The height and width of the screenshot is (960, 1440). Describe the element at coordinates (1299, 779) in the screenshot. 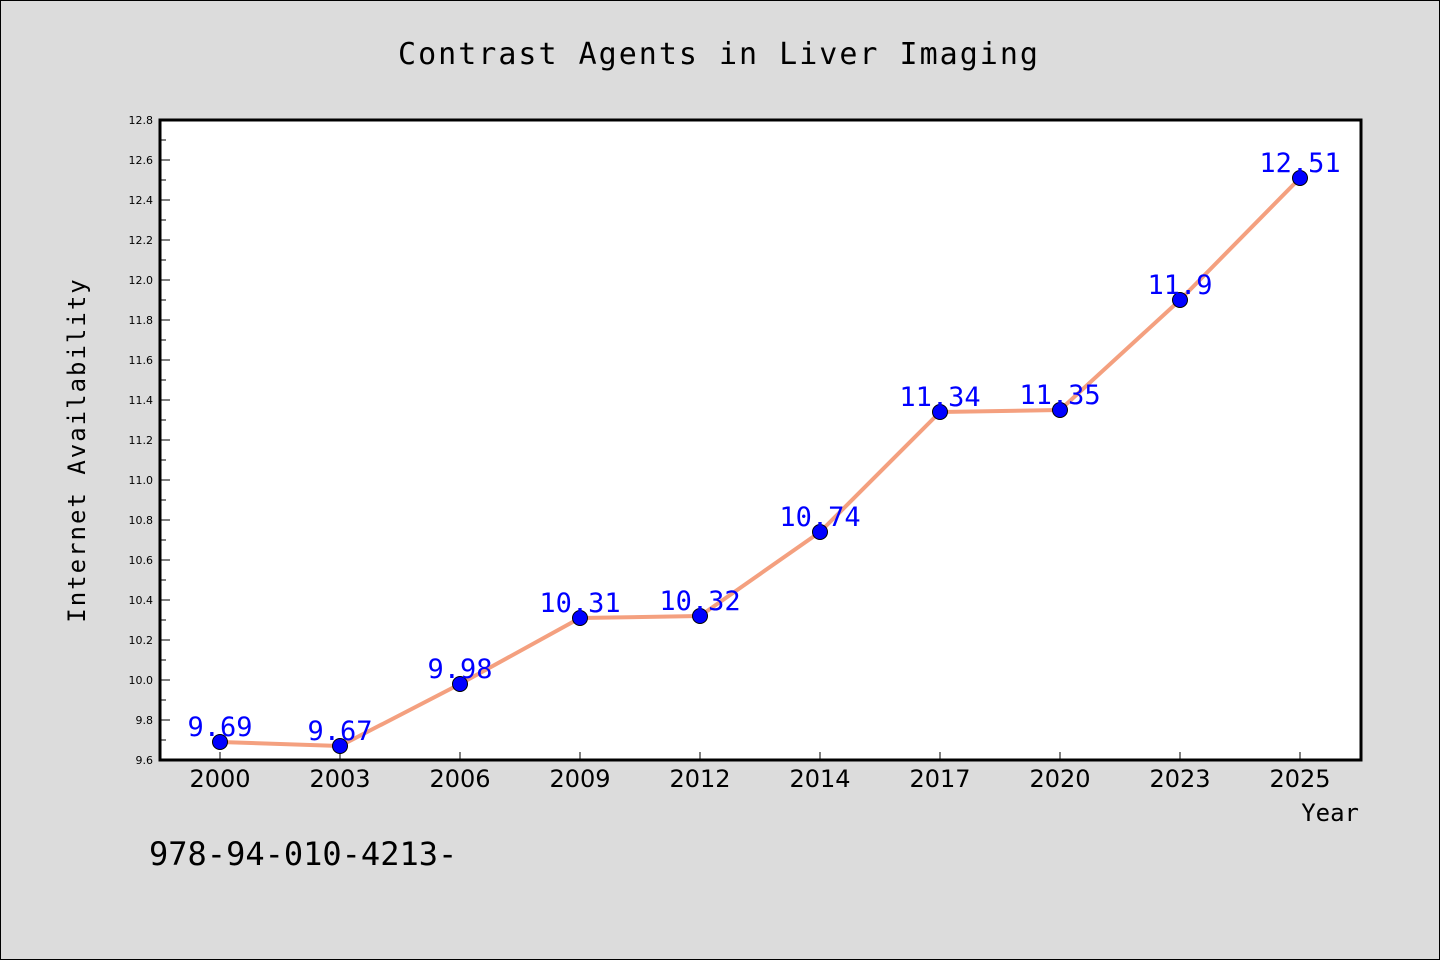

I see `x-tick-label: 2025` at that location.